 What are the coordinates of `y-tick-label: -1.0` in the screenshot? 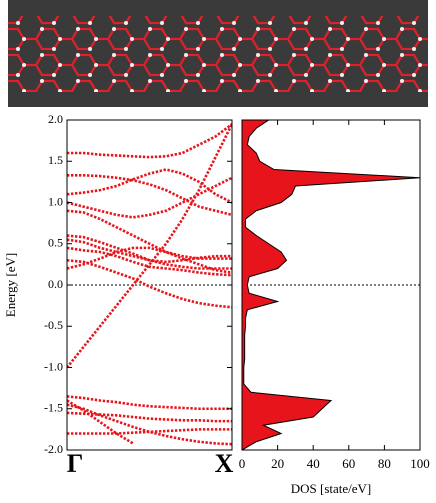 It's located at (53, 366).